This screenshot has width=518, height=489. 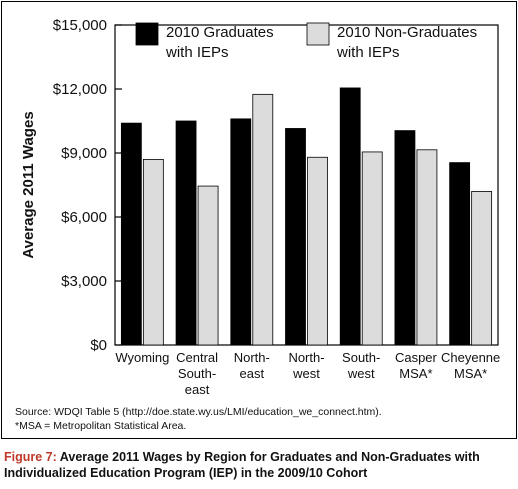 I want to click on figure-label: Figure 7:, so click(x=30, y=457).